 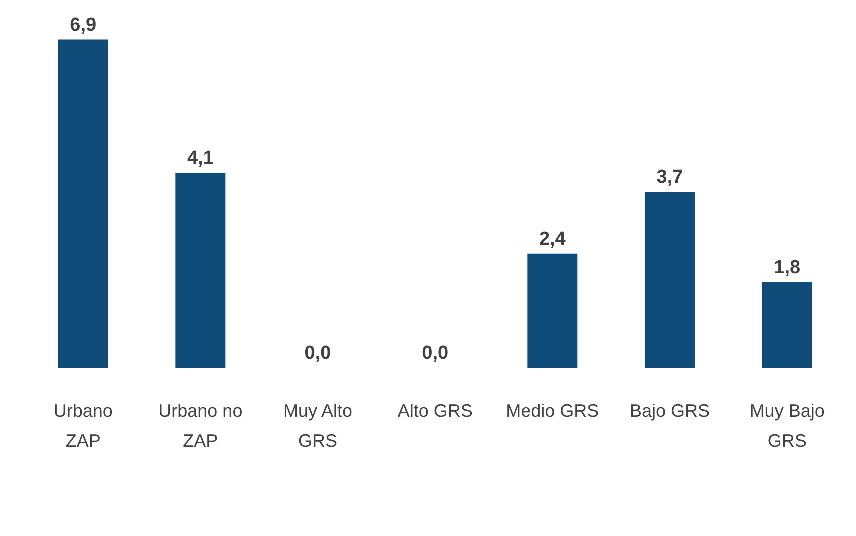 What do you see at coordinates (200, 158) in the screenshot?
I see `data-label: 4,1` at bounding box center [200, 158].